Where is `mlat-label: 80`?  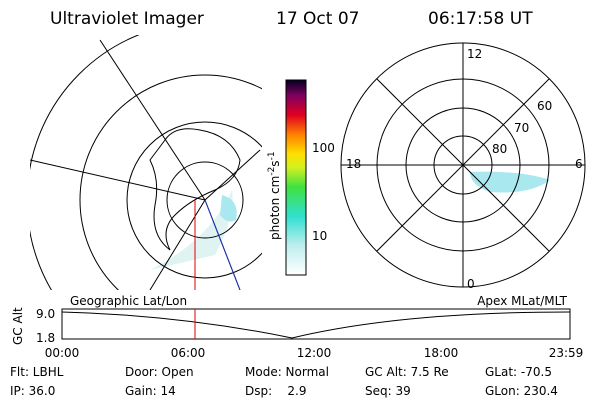 mlat-label: 80 is located at coordinates (499, 149).